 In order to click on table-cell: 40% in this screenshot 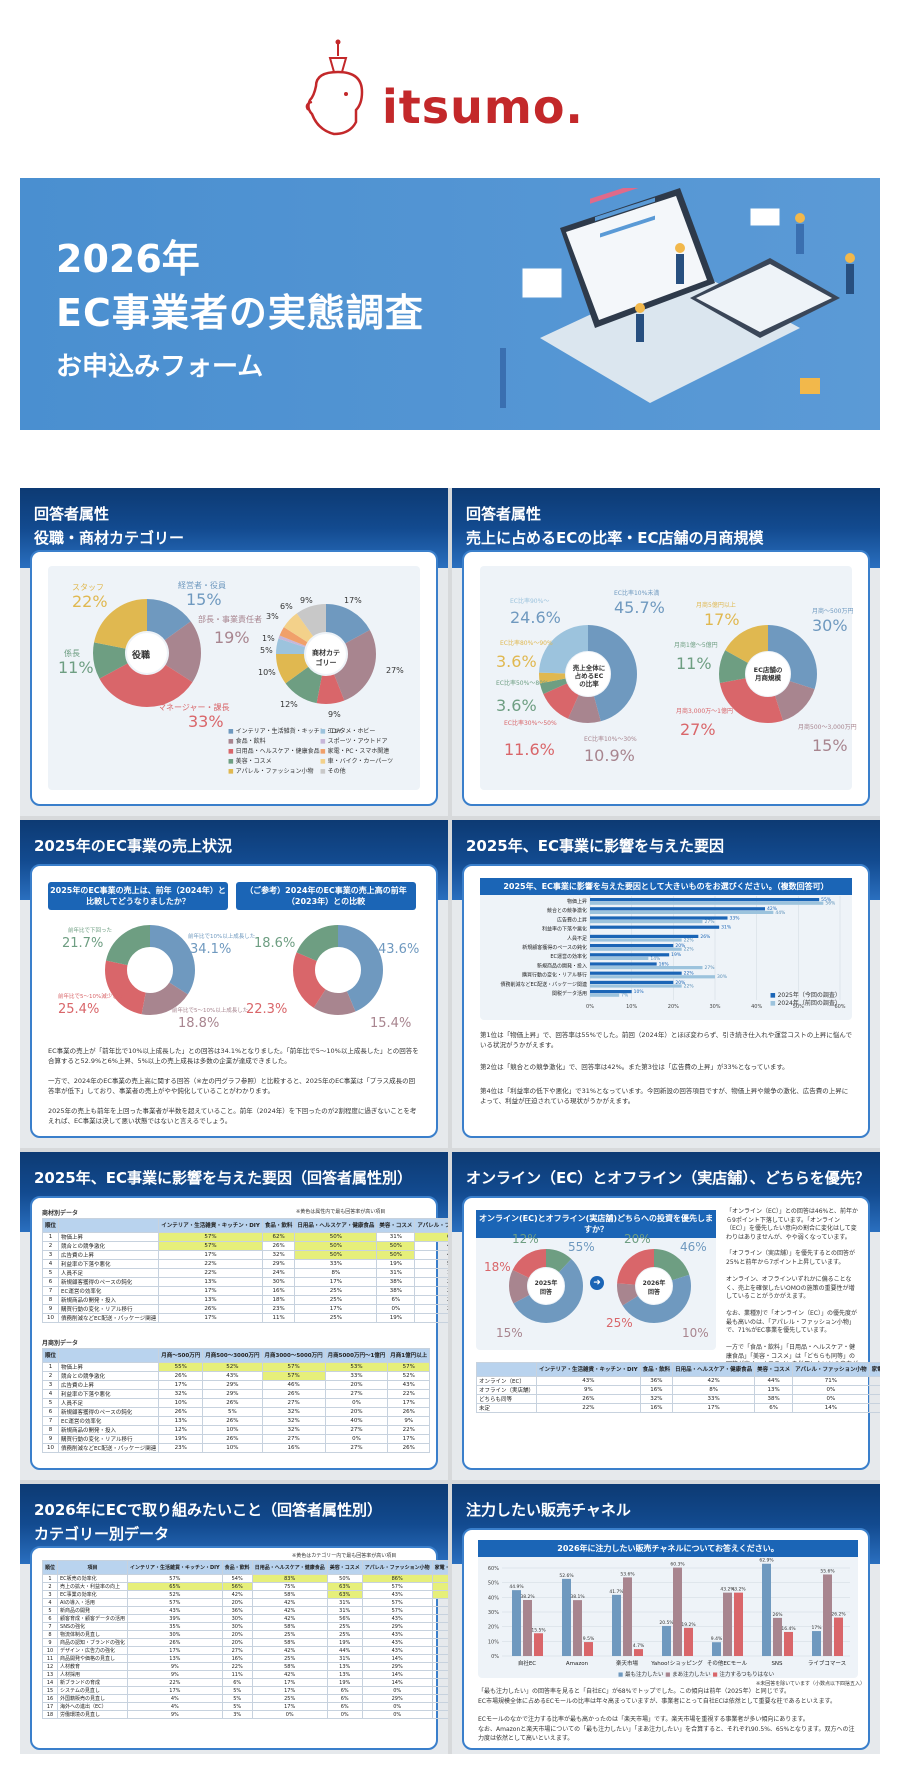, I will do `click(356, 1421)`.